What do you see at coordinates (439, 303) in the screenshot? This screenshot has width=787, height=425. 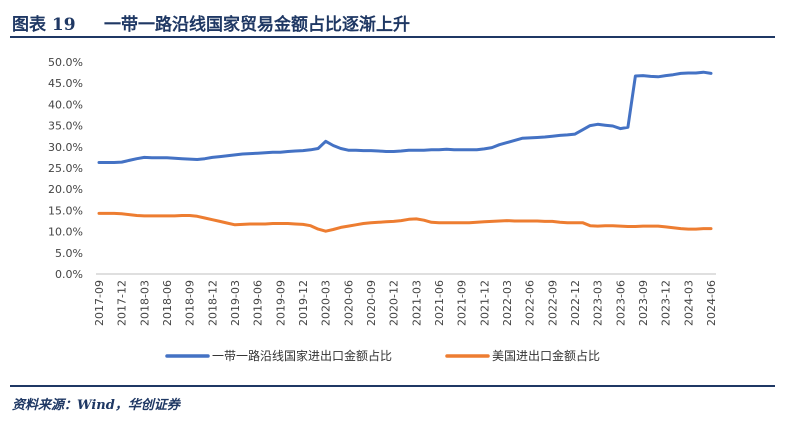 I see `x-tick-label: 2021-06` at bounding box center [439, 303].